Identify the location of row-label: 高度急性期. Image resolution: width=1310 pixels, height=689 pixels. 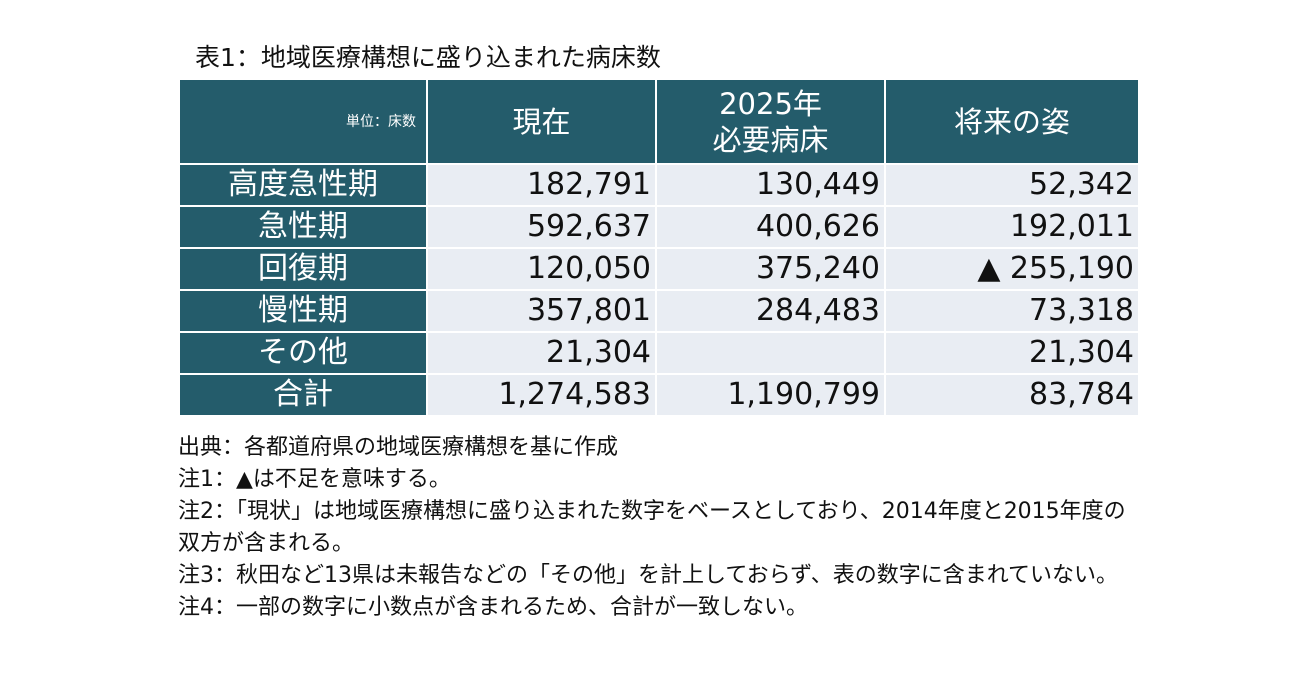
(303, 185).